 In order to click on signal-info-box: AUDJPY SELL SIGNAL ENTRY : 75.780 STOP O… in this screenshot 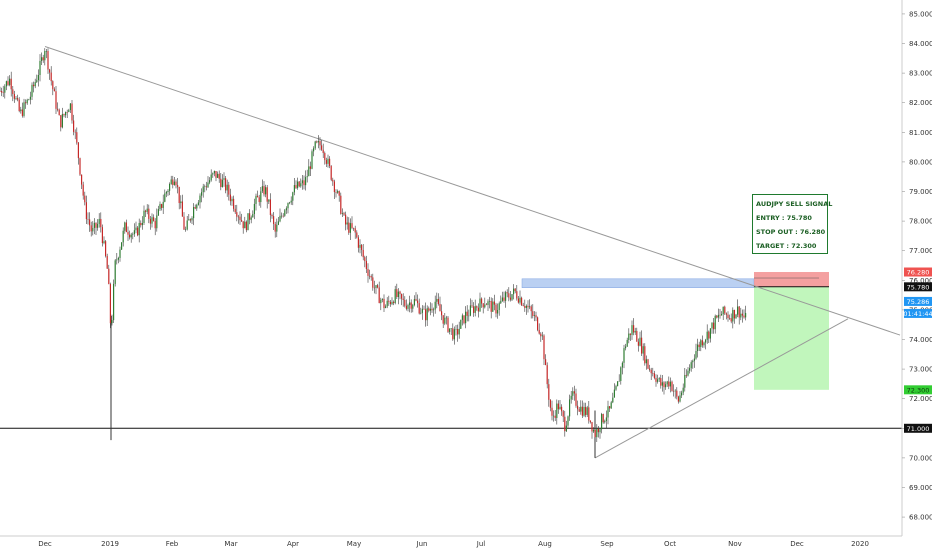, I will do `click(792, 224)`.